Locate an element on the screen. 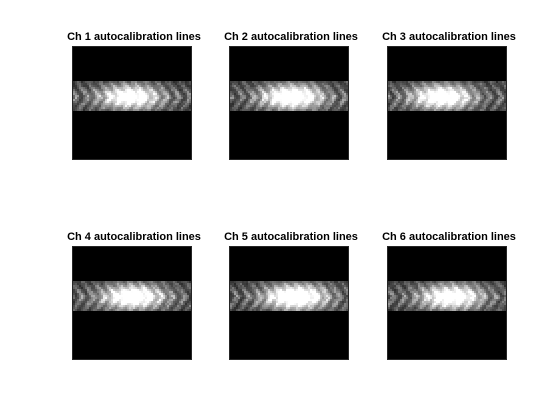  panel-title: Ch 4 autocalibration lines is located at coordinates (134, 237).